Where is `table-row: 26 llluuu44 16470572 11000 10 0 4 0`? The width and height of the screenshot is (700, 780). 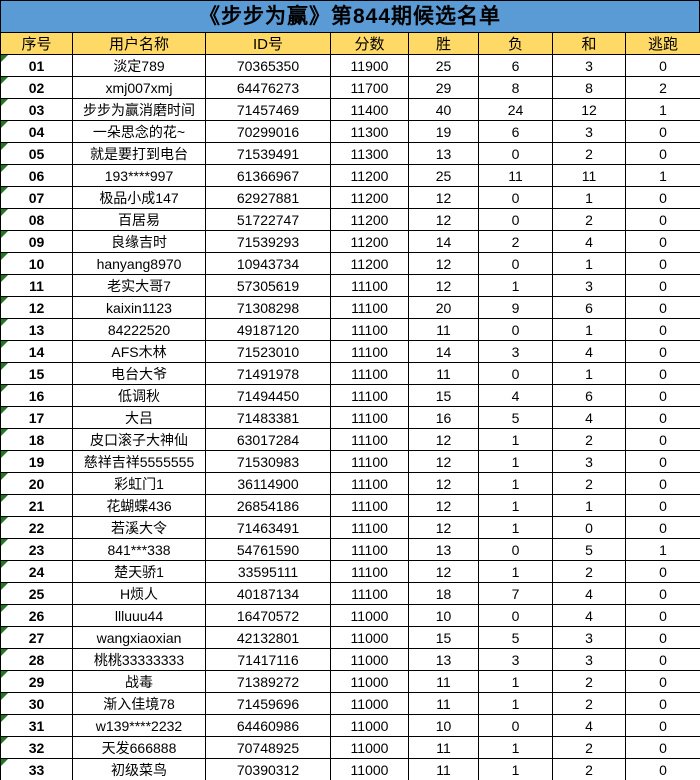 table-row: 26 llluuu44 16470572 11000 10 0 4 0 is located at coordinates (350, 615).